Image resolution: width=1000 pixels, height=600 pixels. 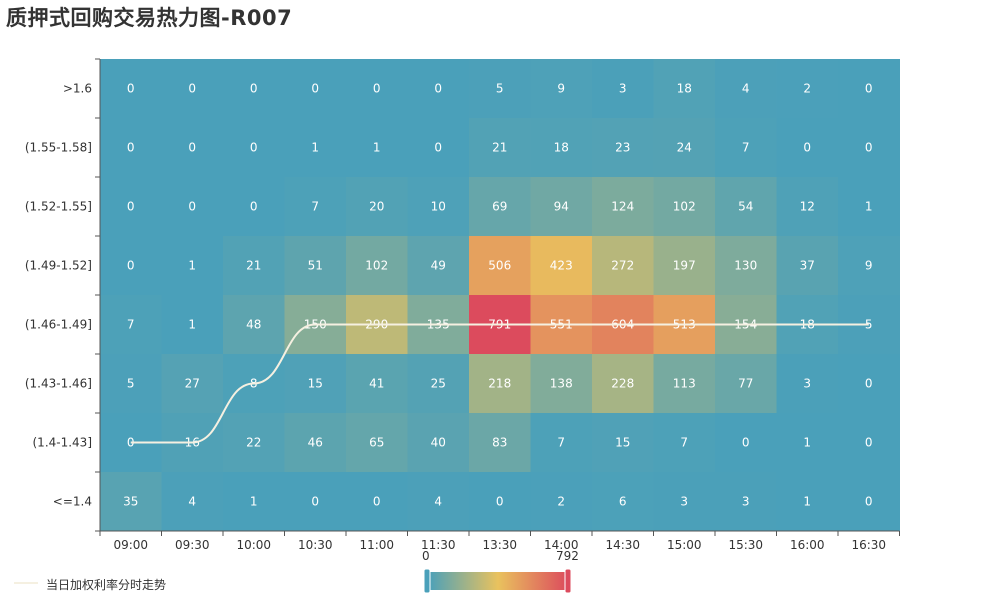 I want to click on y-tick-label: >1.6, so click(x=77, y=89).